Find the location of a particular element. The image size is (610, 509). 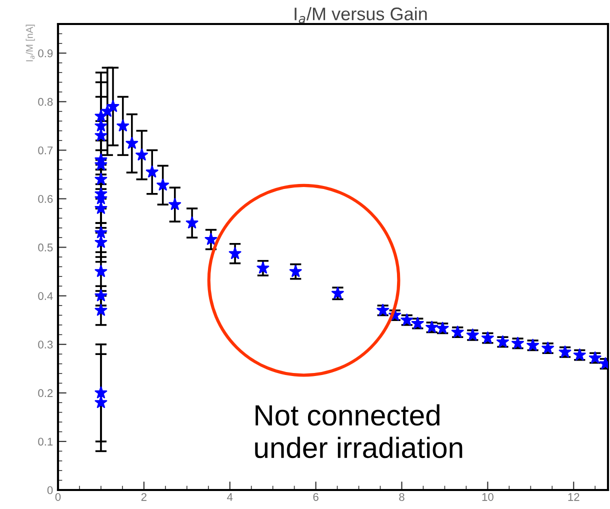

annotation: Not connected under irradiation is located at coordinates (358, 431).